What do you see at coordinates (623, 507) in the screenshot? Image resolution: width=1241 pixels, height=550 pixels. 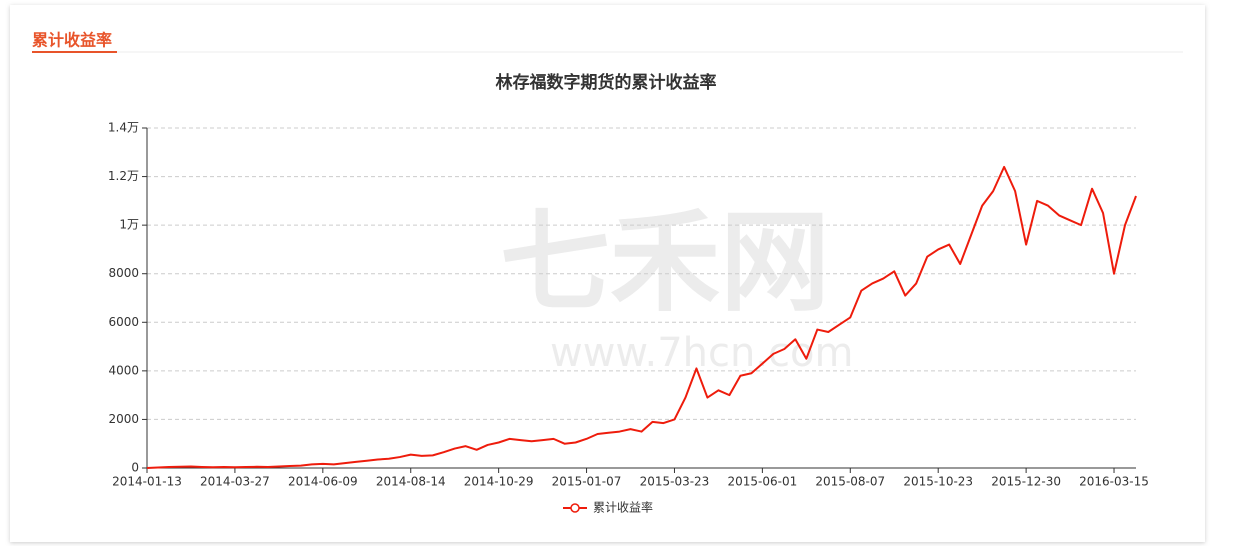 I see `legend-label: 累计收益率` at bounding box center [623, 507].